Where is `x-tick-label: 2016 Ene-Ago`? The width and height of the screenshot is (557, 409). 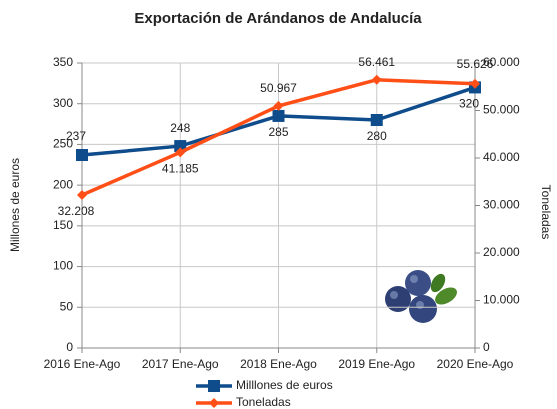 x-tick-label: 2016 Ene-Ago is located at coordinates (82, 364).